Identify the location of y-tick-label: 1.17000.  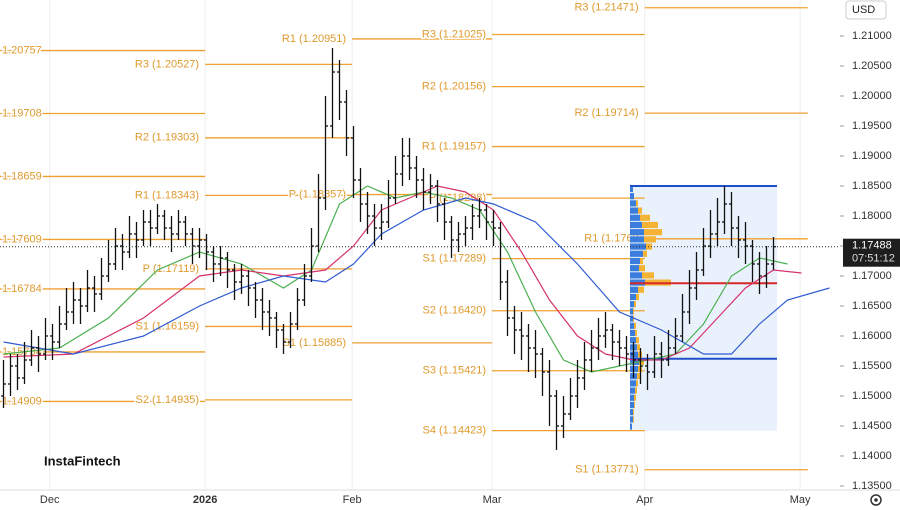
(872, 276).